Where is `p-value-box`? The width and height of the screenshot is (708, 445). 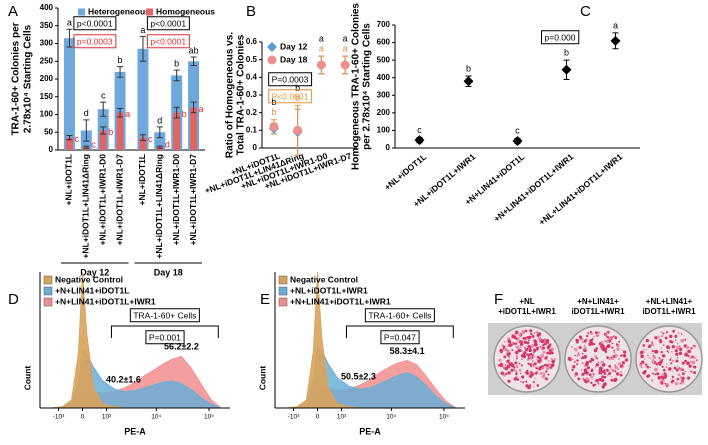
p-value-box is located at coordinates (400, 337).